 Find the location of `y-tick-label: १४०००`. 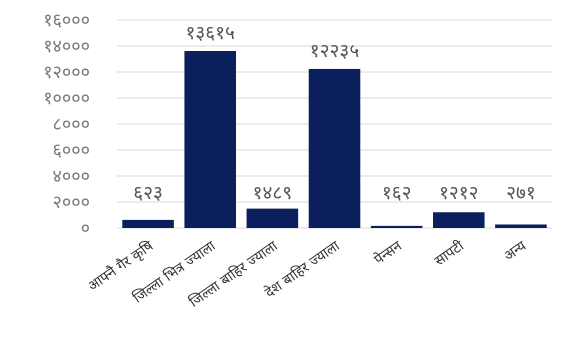

y-tick-label: १४००० is located at coordinates (66, 46).